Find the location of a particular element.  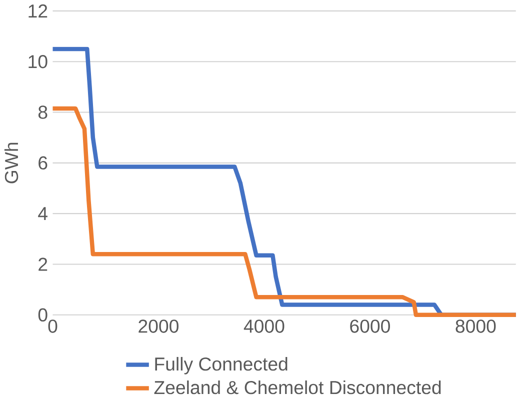

x-tick-label: 0 is located at coordinates (53, 326).